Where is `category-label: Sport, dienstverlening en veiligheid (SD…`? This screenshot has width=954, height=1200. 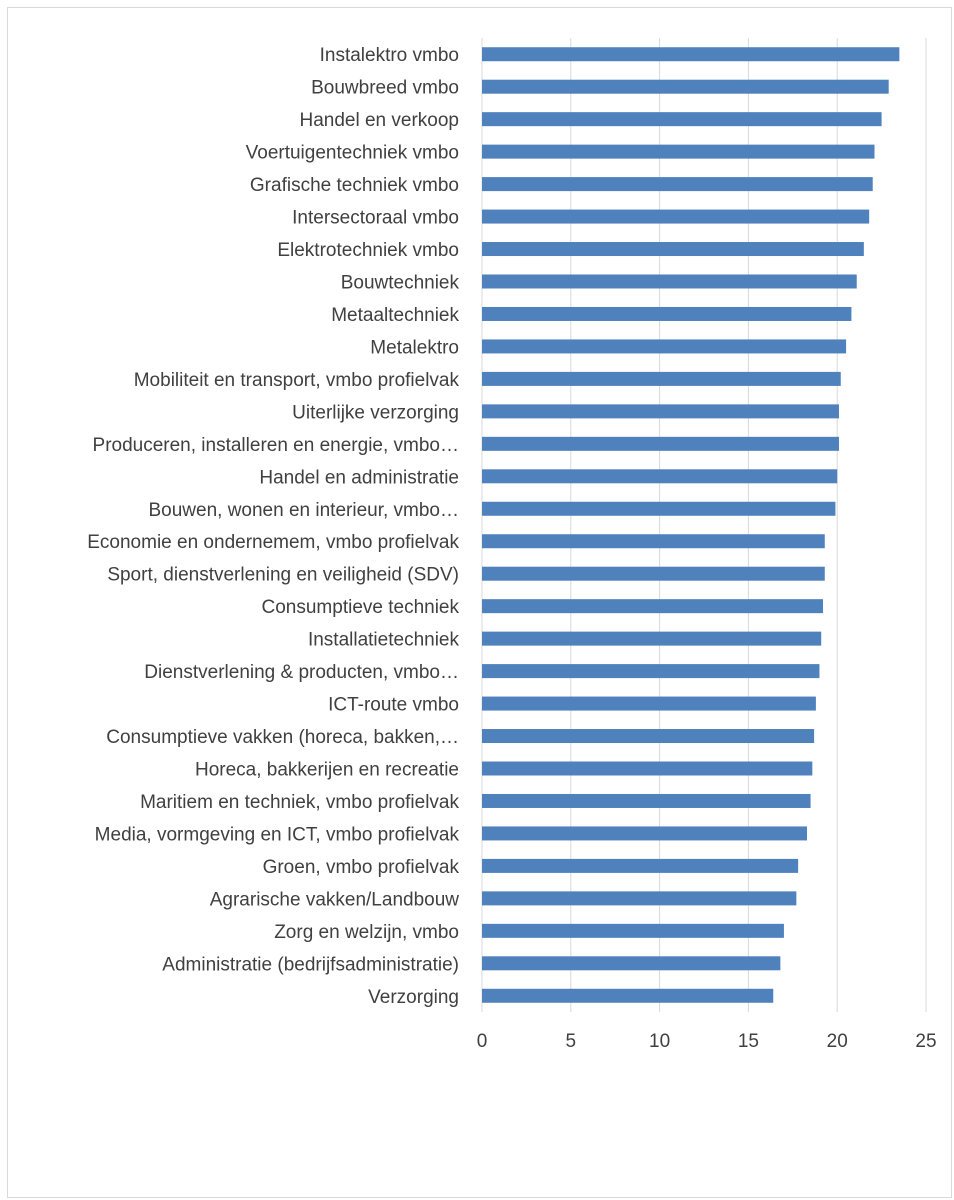 category-label: Sport, dienstverlening en veiligheid (SD… is located at coordinates (283, 575).